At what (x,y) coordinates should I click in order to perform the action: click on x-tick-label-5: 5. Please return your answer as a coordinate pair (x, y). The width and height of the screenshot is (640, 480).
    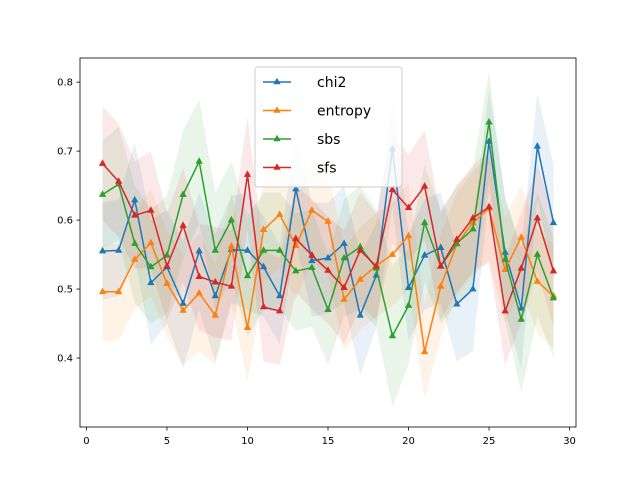
    Looking at the image, I should click on (167, 441).